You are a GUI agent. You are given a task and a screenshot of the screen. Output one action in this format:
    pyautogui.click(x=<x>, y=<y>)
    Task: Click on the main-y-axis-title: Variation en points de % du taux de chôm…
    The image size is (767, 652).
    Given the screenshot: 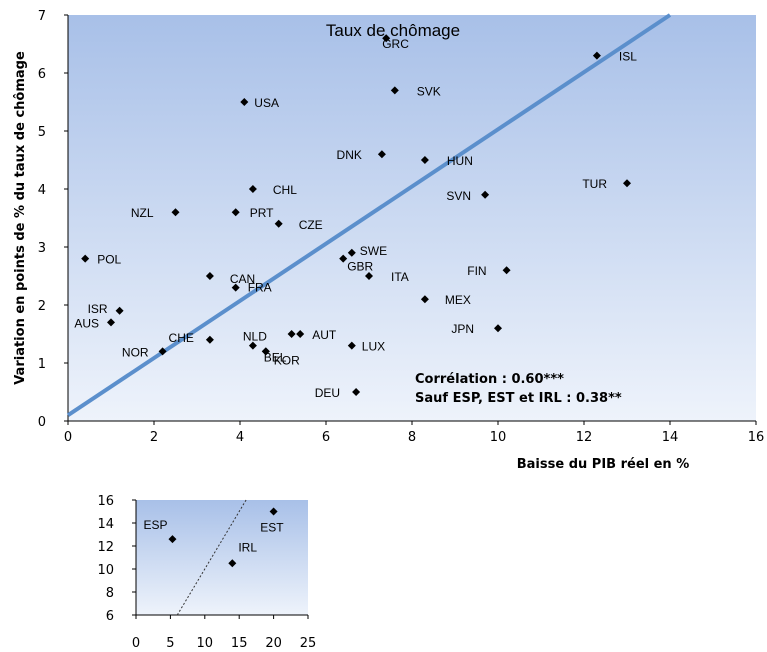 What is the action you would take?
    pyautogui.click(x=20, y=218)
    